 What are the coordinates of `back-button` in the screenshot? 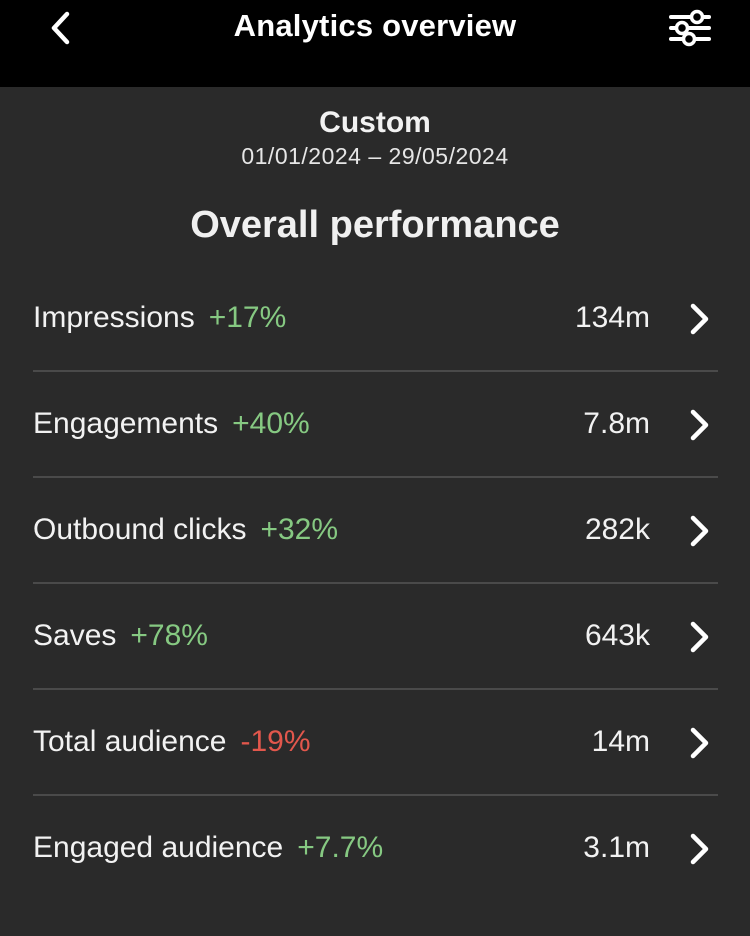 It's located at (60, 28).